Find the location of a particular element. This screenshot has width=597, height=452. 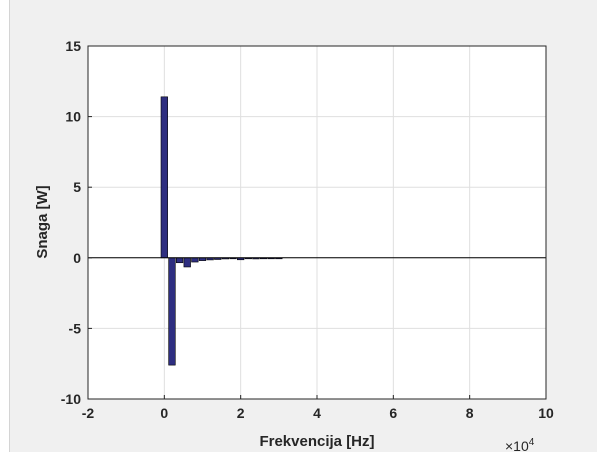

y-tick-label: 5 is located at coordinates (77, 187).